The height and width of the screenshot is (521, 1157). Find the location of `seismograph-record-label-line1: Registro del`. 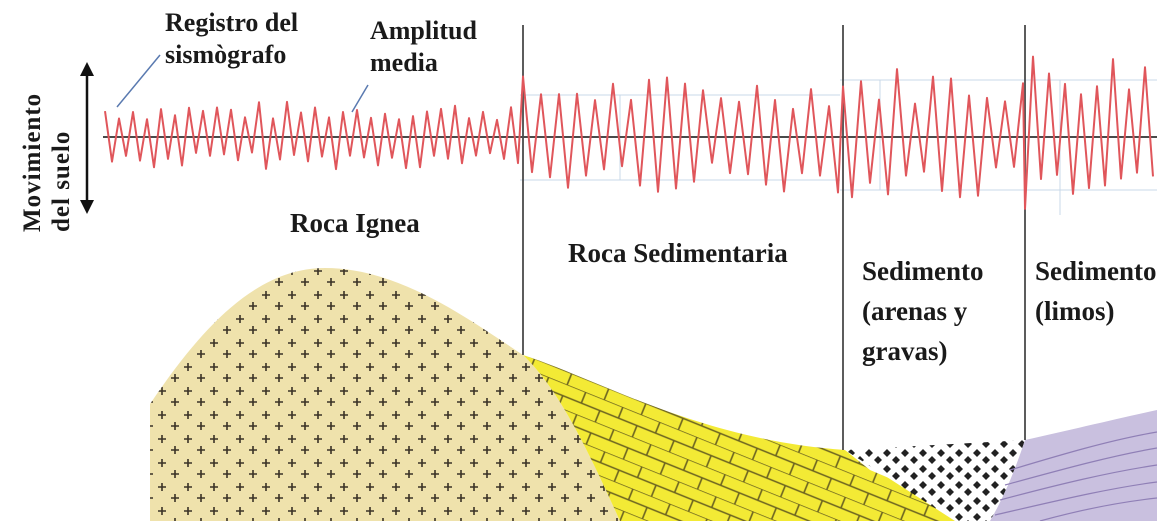

seismograph-record-label-line1: Registro del is located at coordinates (232, 22).